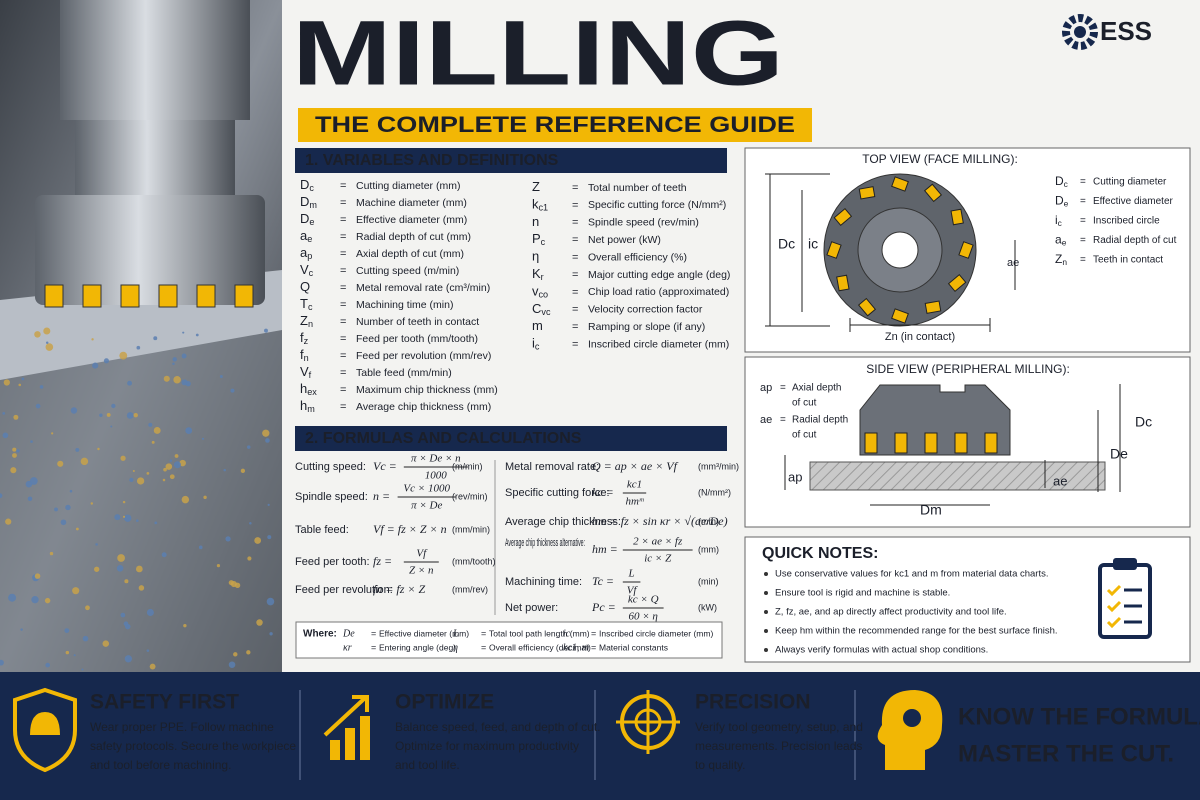 The height and width of the screenshot is (800, 1200). Describe the element at coordinates (487, 746) in the screenshot. I see `footer-text: Optimize for maximum productivity` at that location.